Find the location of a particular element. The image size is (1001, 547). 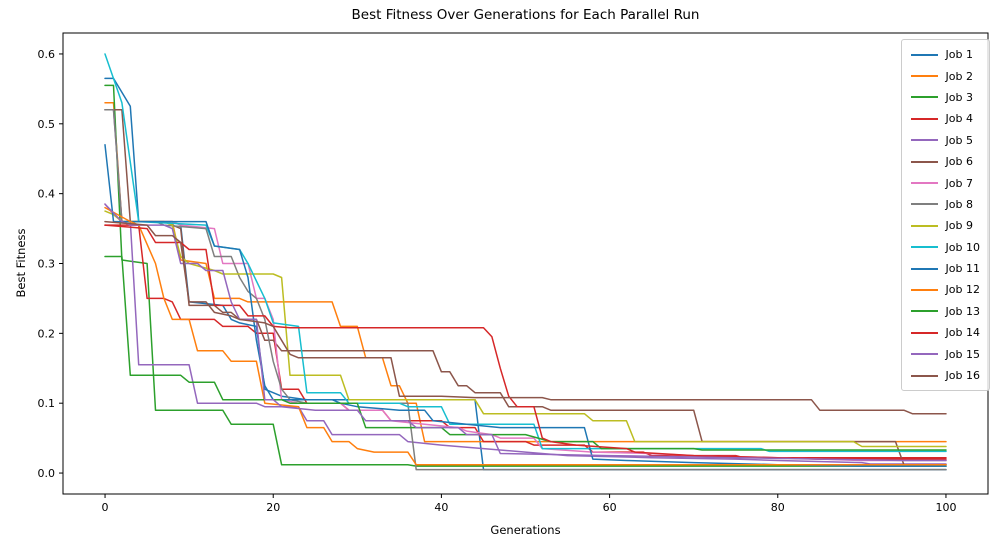

legend-label: Job 15 is located at coordinates (962, 354).